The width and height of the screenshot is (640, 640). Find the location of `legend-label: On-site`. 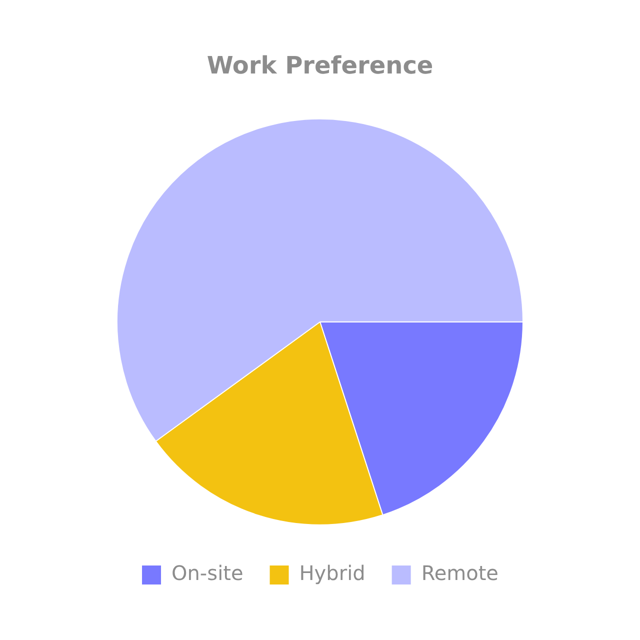

legend-label: On-site is located at coordinates (208, 573).